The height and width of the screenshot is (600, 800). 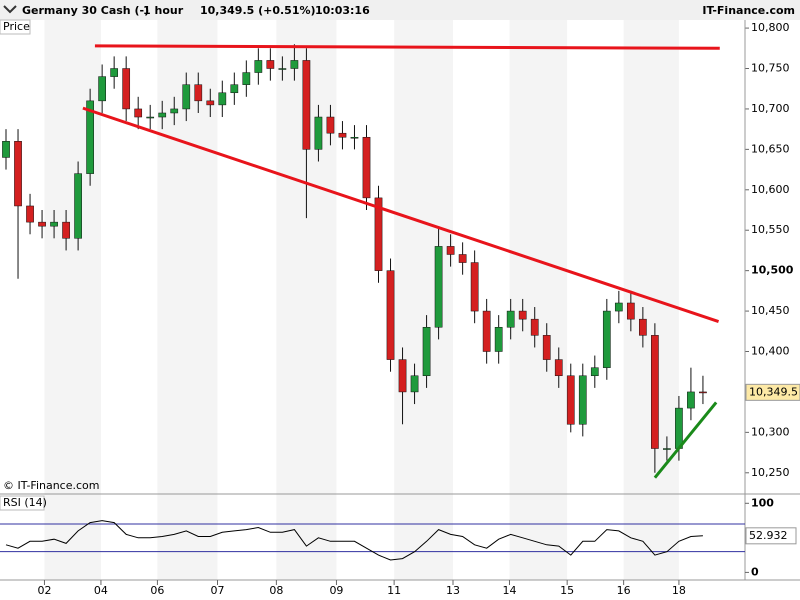 What do you see at coordinates (394, 590) in the screenshot?
I see `x-tick-label: 11` at bounding box center [394, 590].